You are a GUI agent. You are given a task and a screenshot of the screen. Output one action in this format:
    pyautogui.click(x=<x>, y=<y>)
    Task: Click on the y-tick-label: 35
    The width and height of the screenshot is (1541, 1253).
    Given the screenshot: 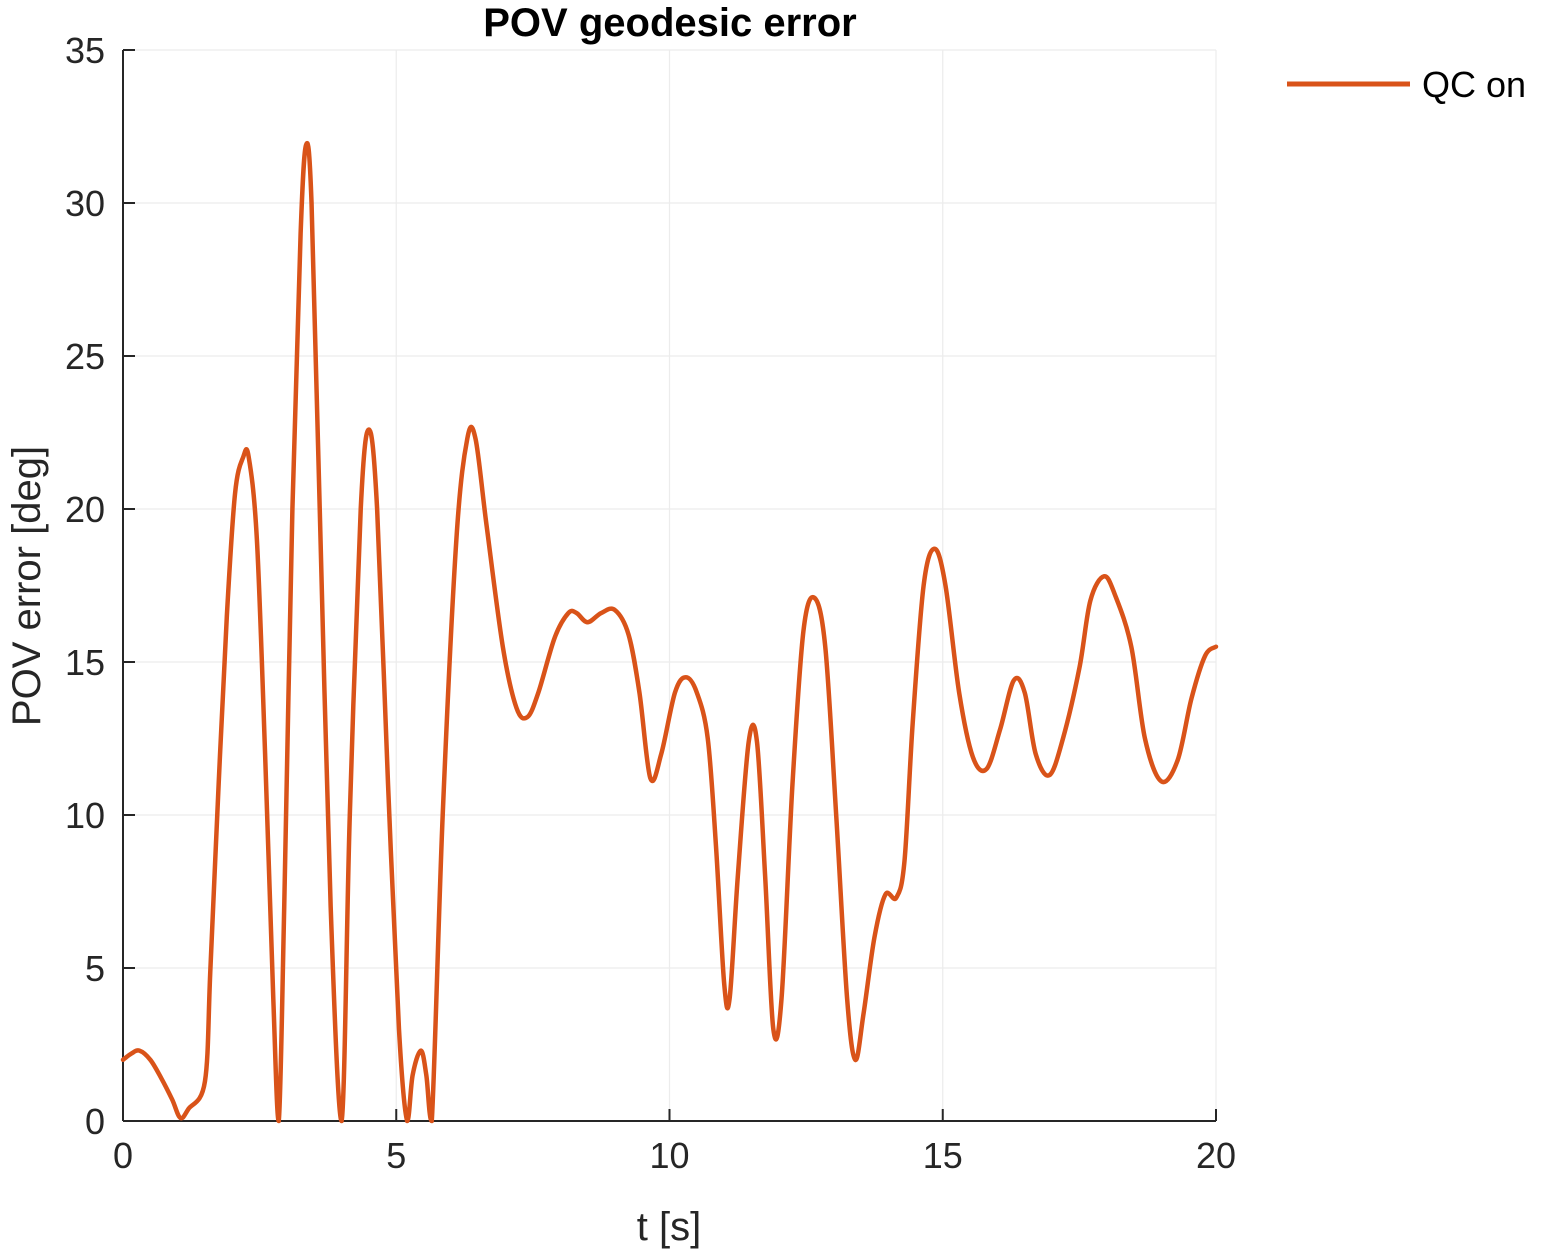 What is the action you would take?
    pyautogui.click(x=85, y=50)
    